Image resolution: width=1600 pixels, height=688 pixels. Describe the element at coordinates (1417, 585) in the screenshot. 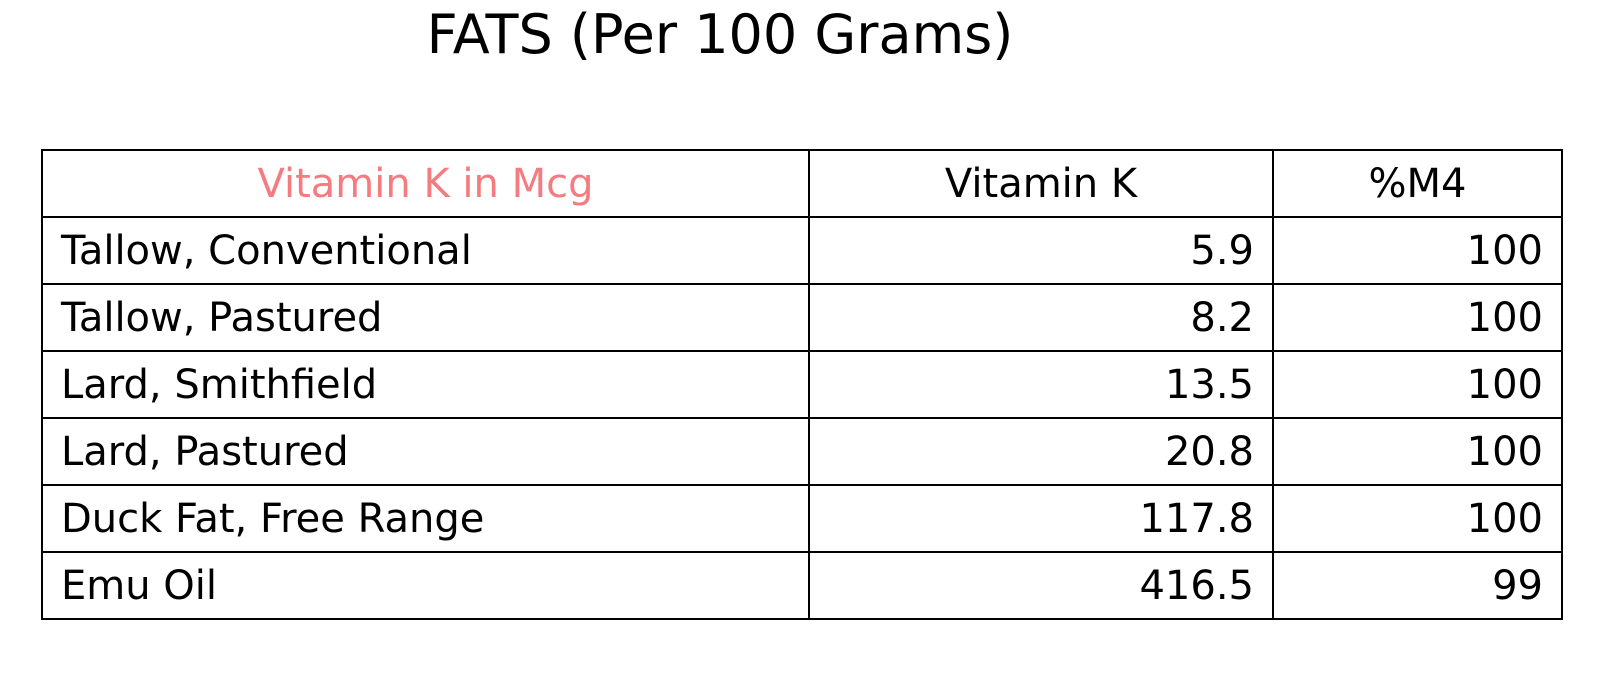

I see `m4-value: 99` at that location.